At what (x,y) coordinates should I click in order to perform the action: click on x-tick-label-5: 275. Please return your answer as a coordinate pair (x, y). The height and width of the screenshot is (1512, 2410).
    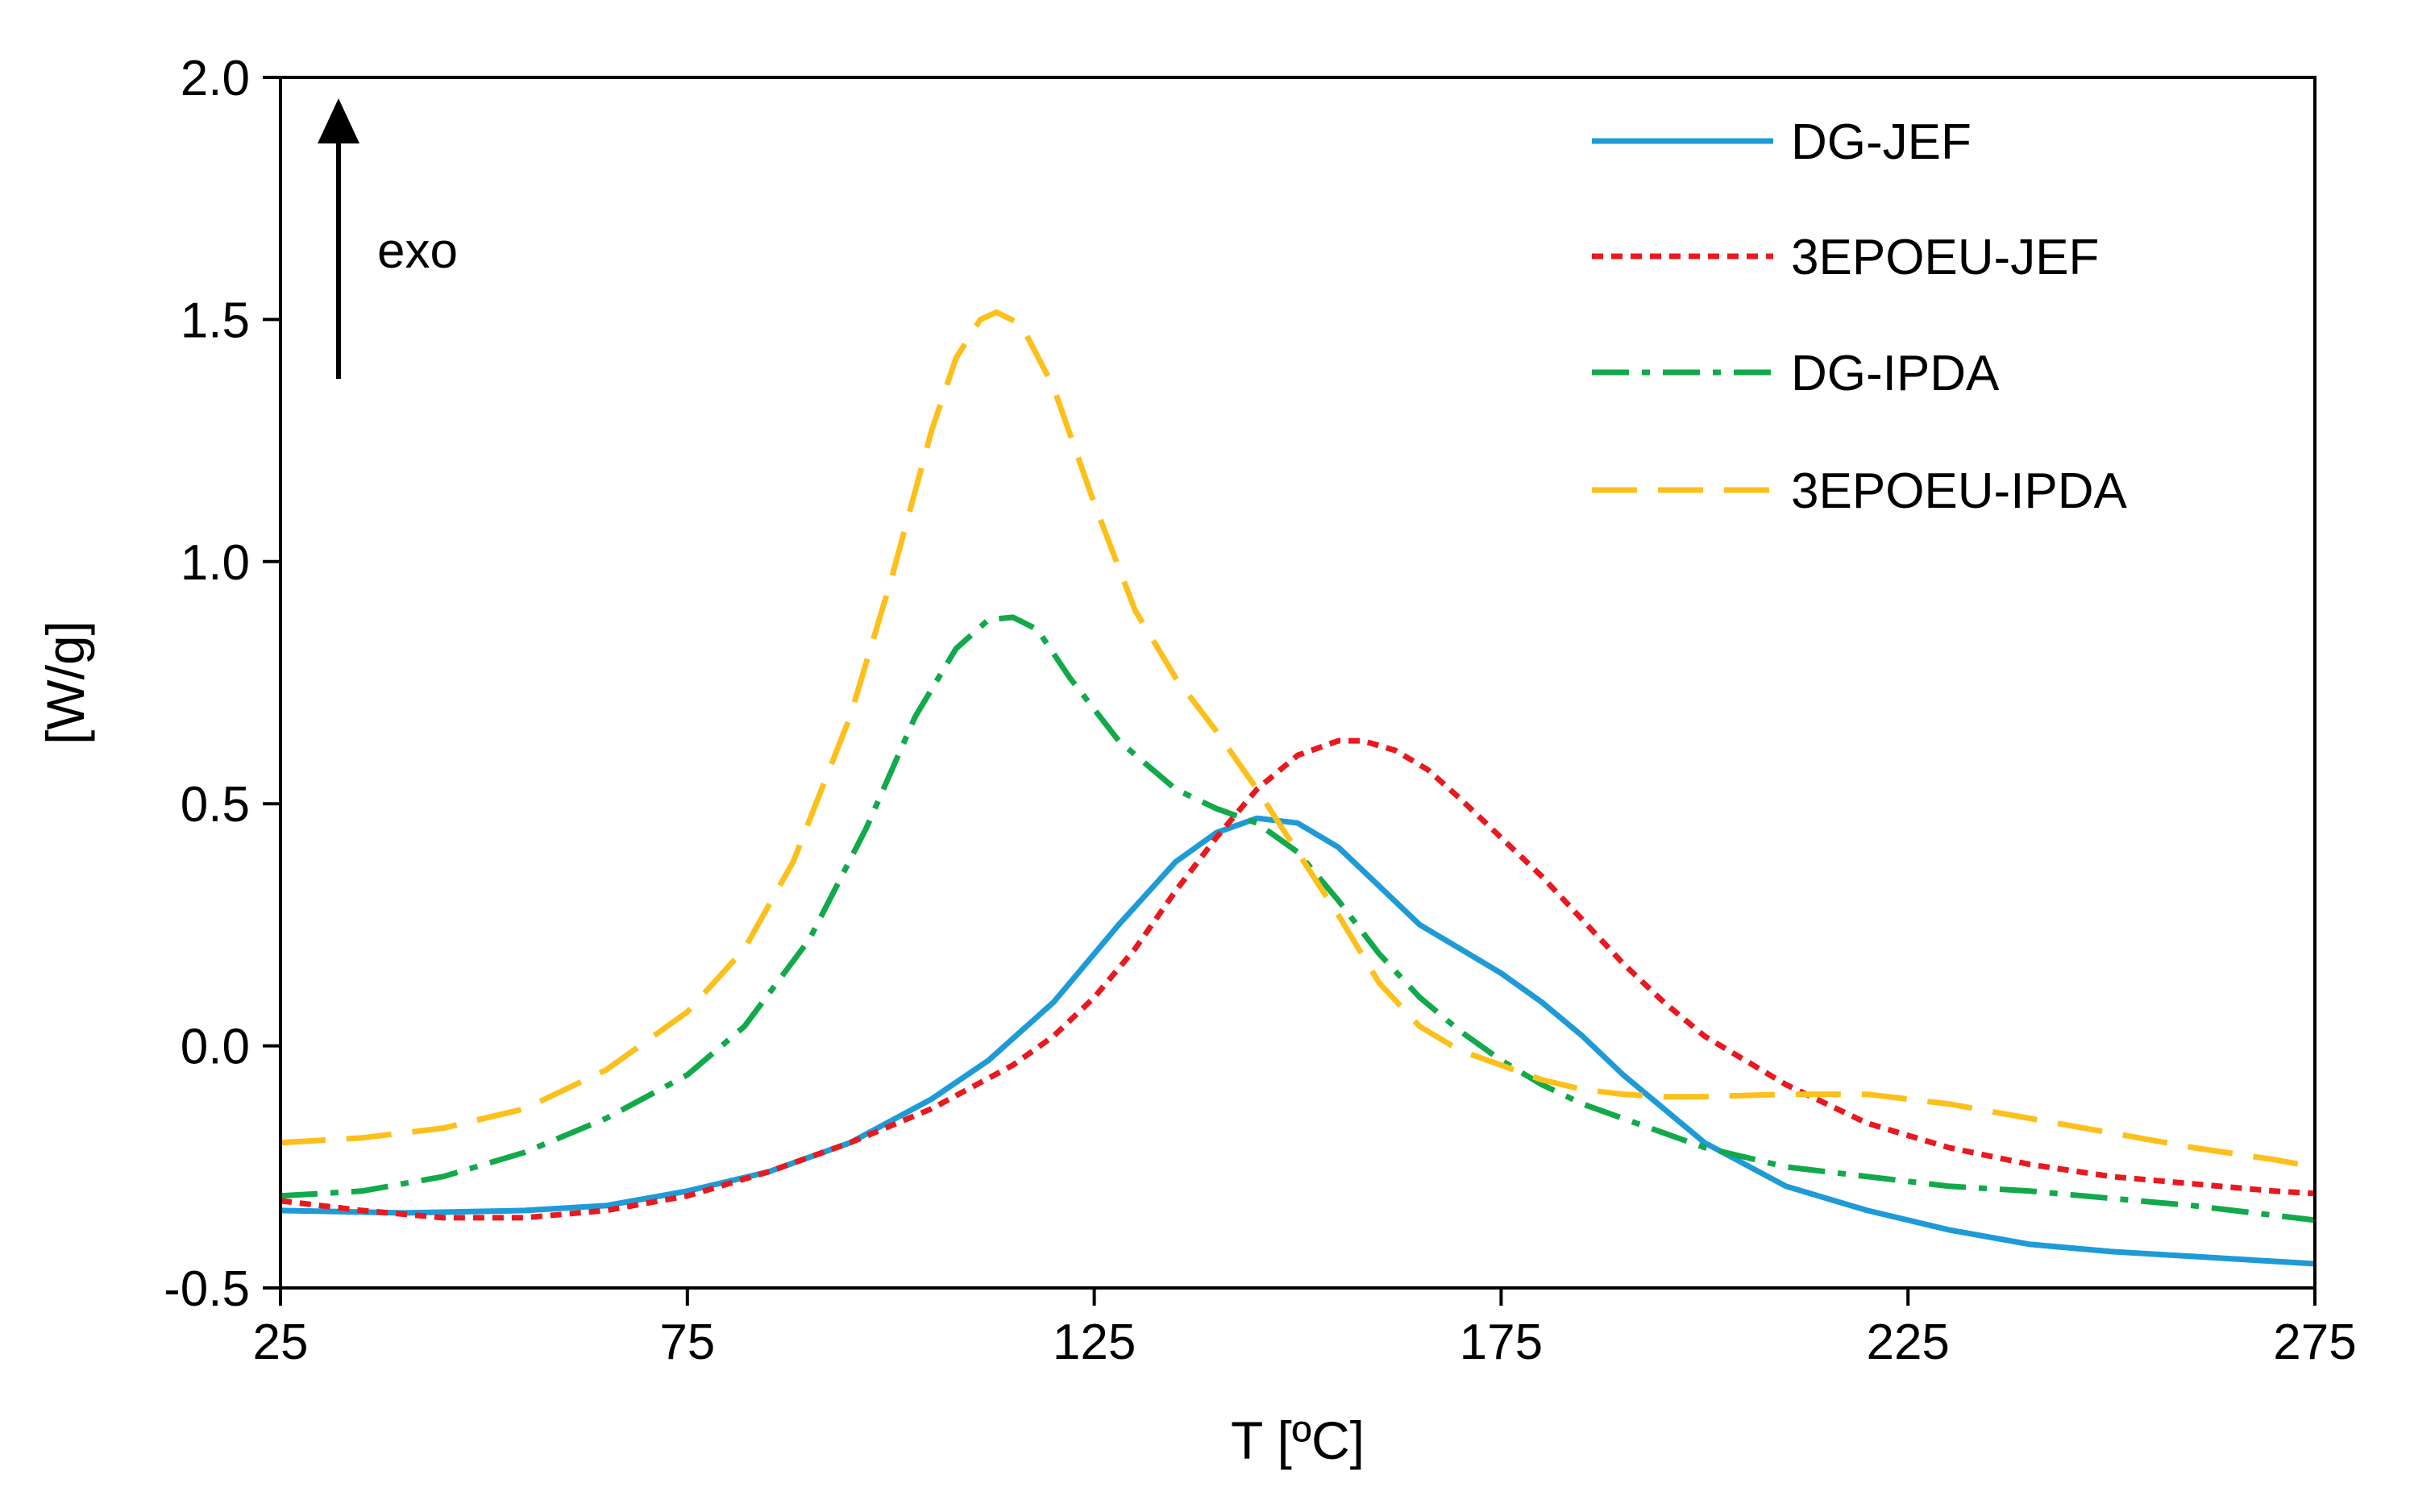
    Looking at the image, I should click on (2315, 1342).